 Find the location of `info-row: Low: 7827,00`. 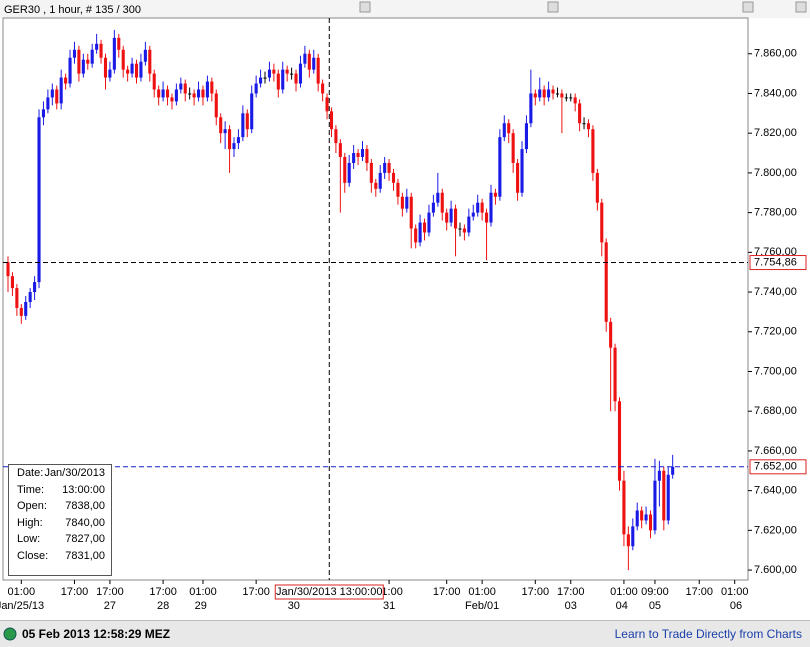

info-row: Low: 7827,00 is located at coordinates (60, 539).